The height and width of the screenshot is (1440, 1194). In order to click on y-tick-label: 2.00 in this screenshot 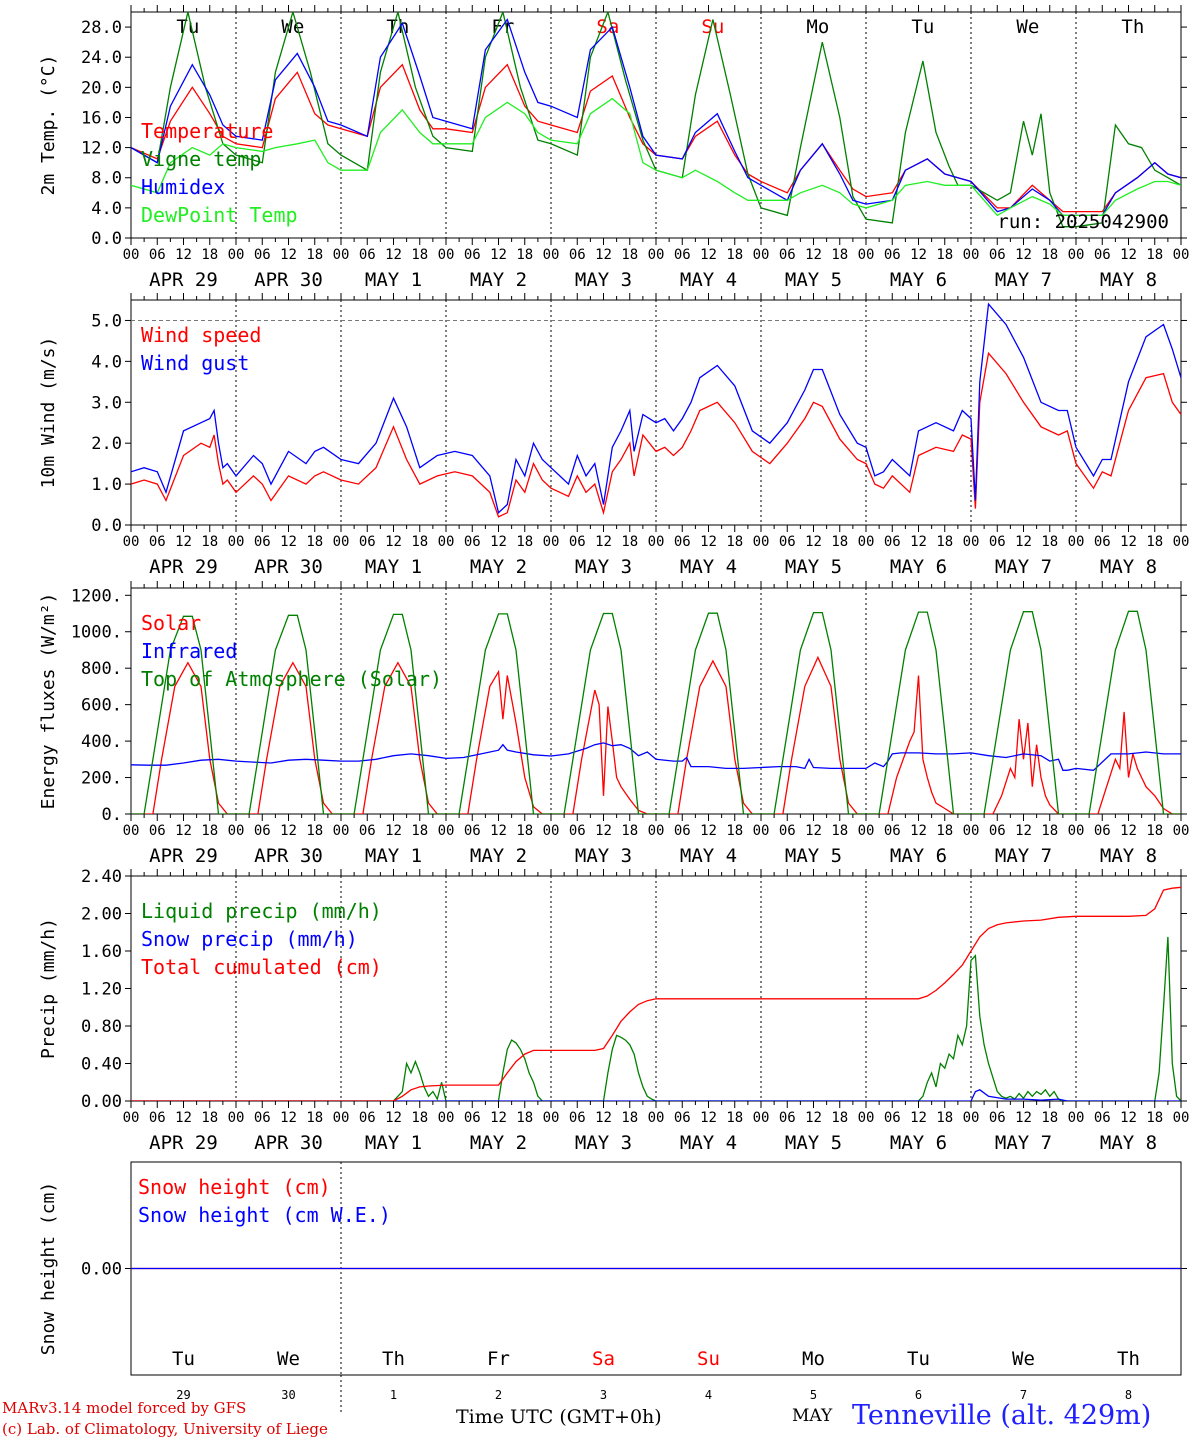, I will do `click(101, 915)`.